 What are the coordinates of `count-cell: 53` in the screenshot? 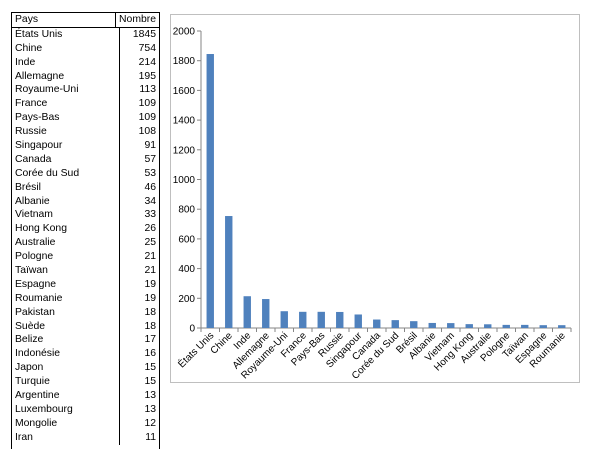 It's located at (150, 173).